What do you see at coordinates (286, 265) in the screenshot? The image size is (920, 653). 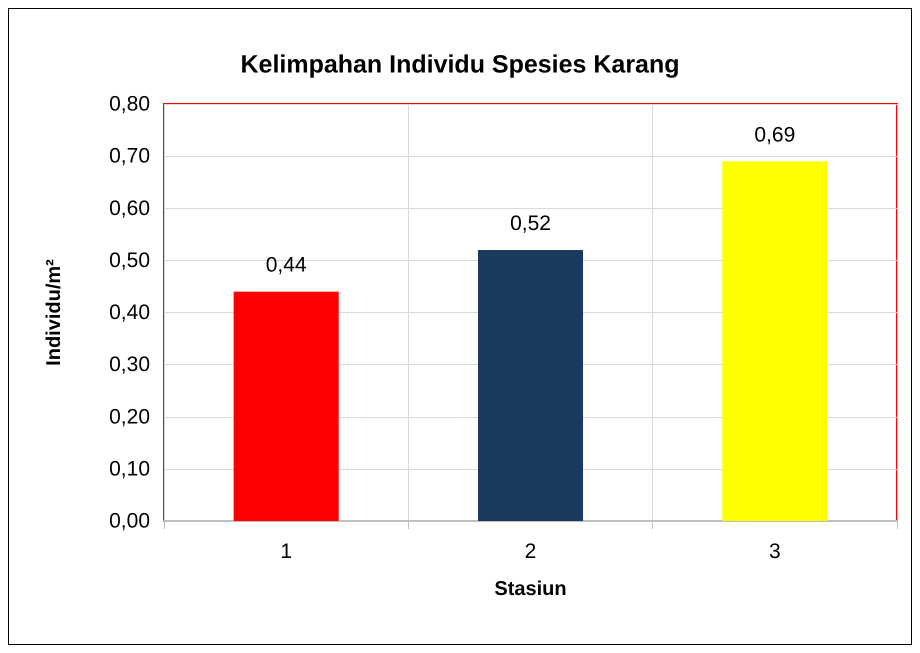 I see `data-label: 0,44` at bounding box center [286, 265].